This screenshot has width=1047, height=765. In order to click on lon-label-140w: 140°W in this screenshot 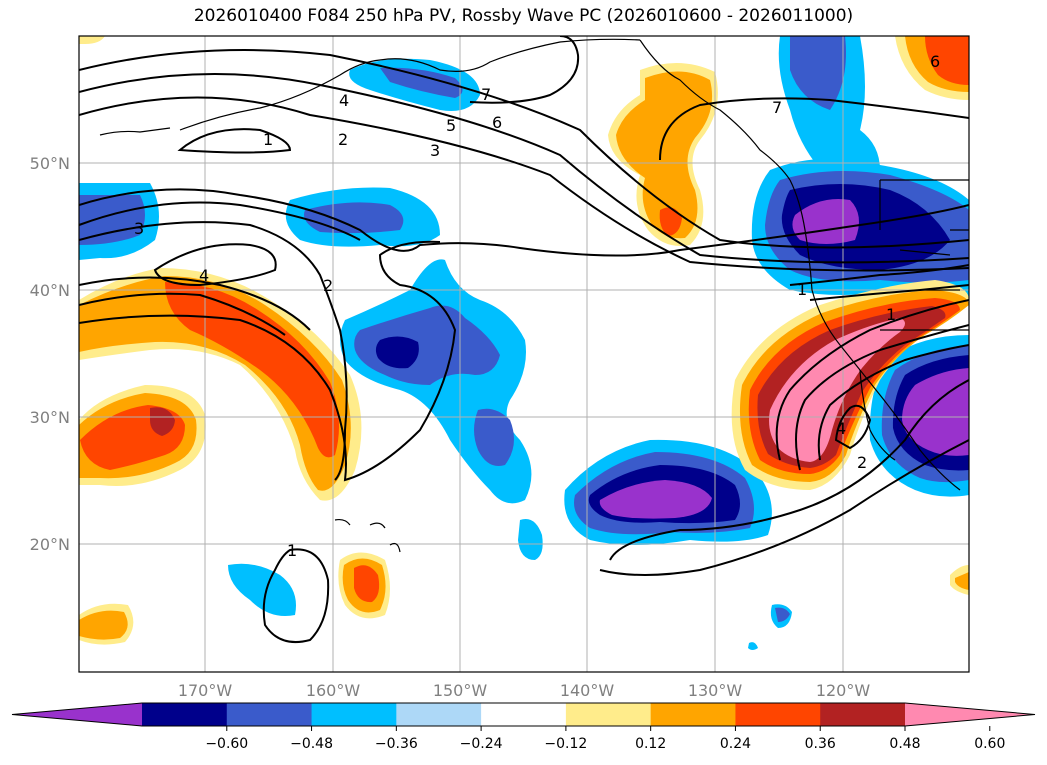, I will do `click(587, 690)`.